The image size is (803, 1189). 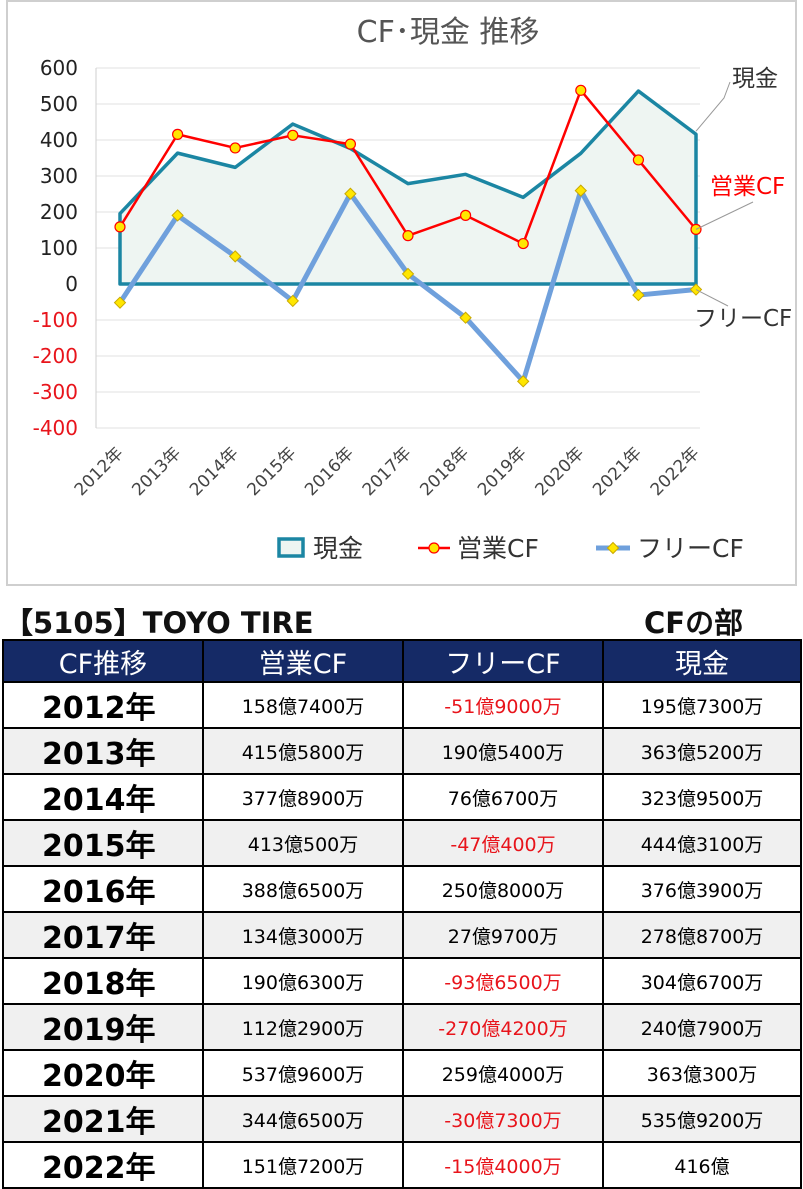 What do you see at coordinates (156, 471) in the screenshot?
I see `x-tick-label: 2013年` at bounding box center [156, 471].